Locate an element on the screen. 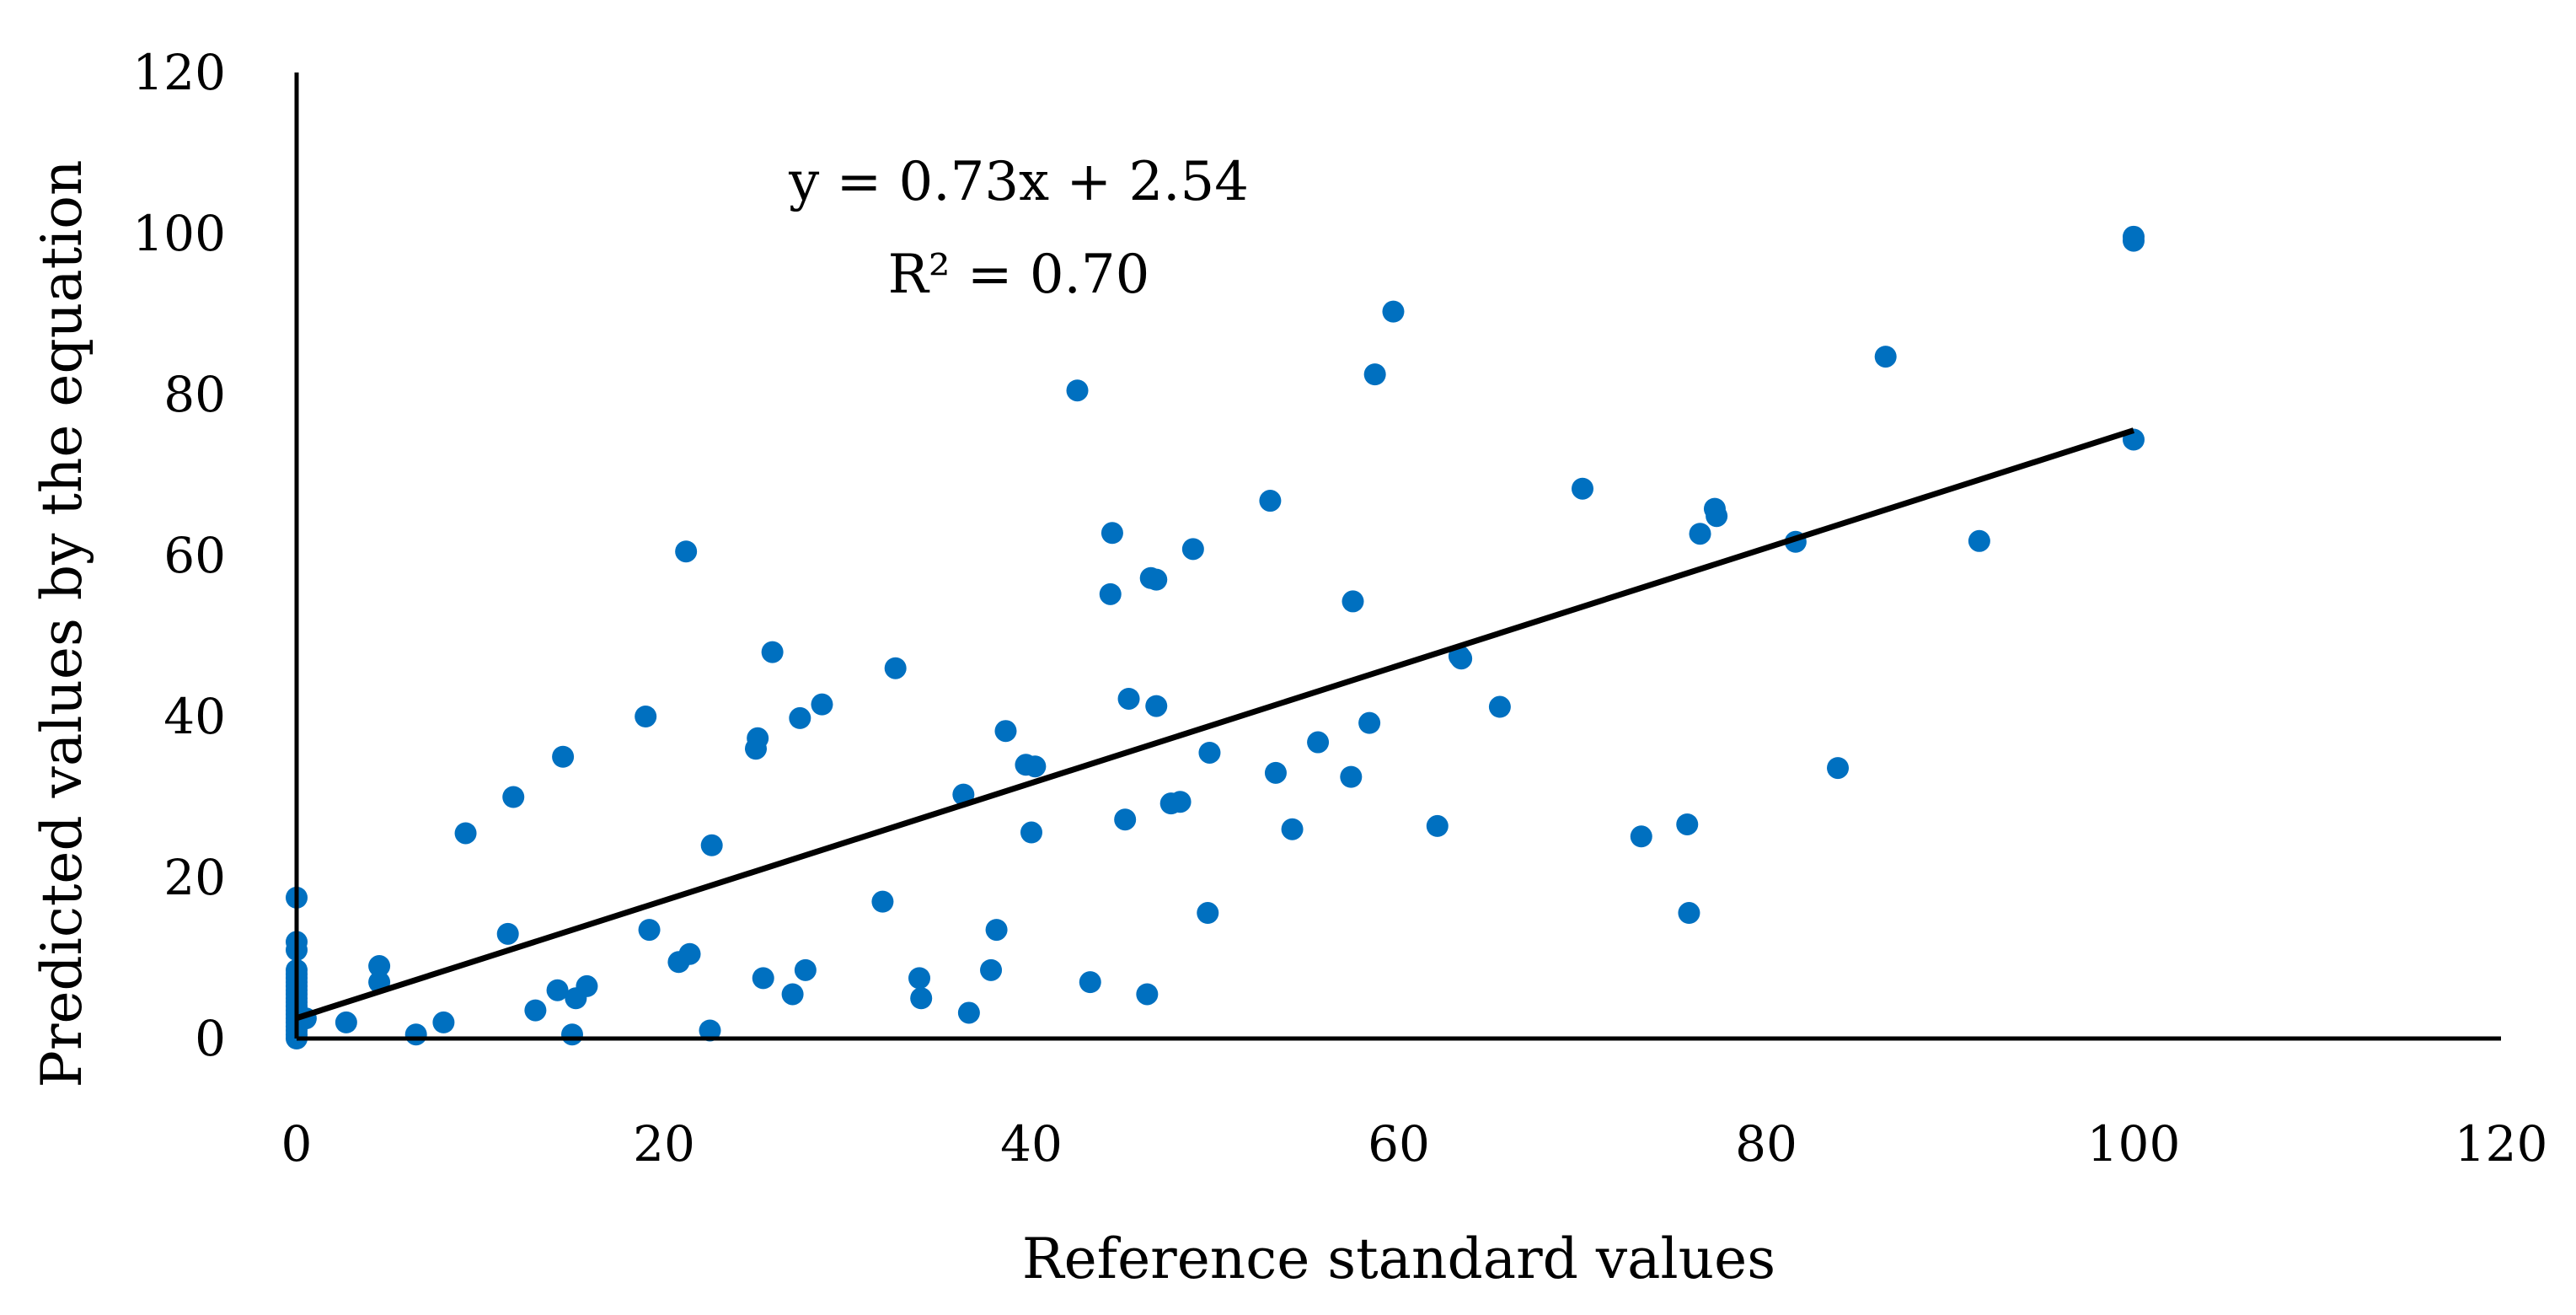 The image size is (2576, 1315). x-tick-label: 20 is located at coordinates (664, 1144).